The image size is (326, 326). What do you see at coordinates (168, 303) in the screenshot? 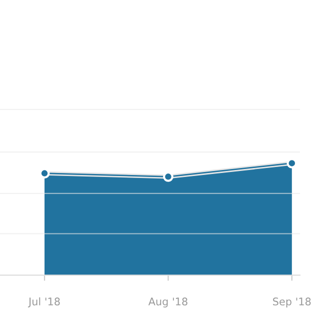
I see `x-tick-label: Aug '18` at bounding box center [168, 303].